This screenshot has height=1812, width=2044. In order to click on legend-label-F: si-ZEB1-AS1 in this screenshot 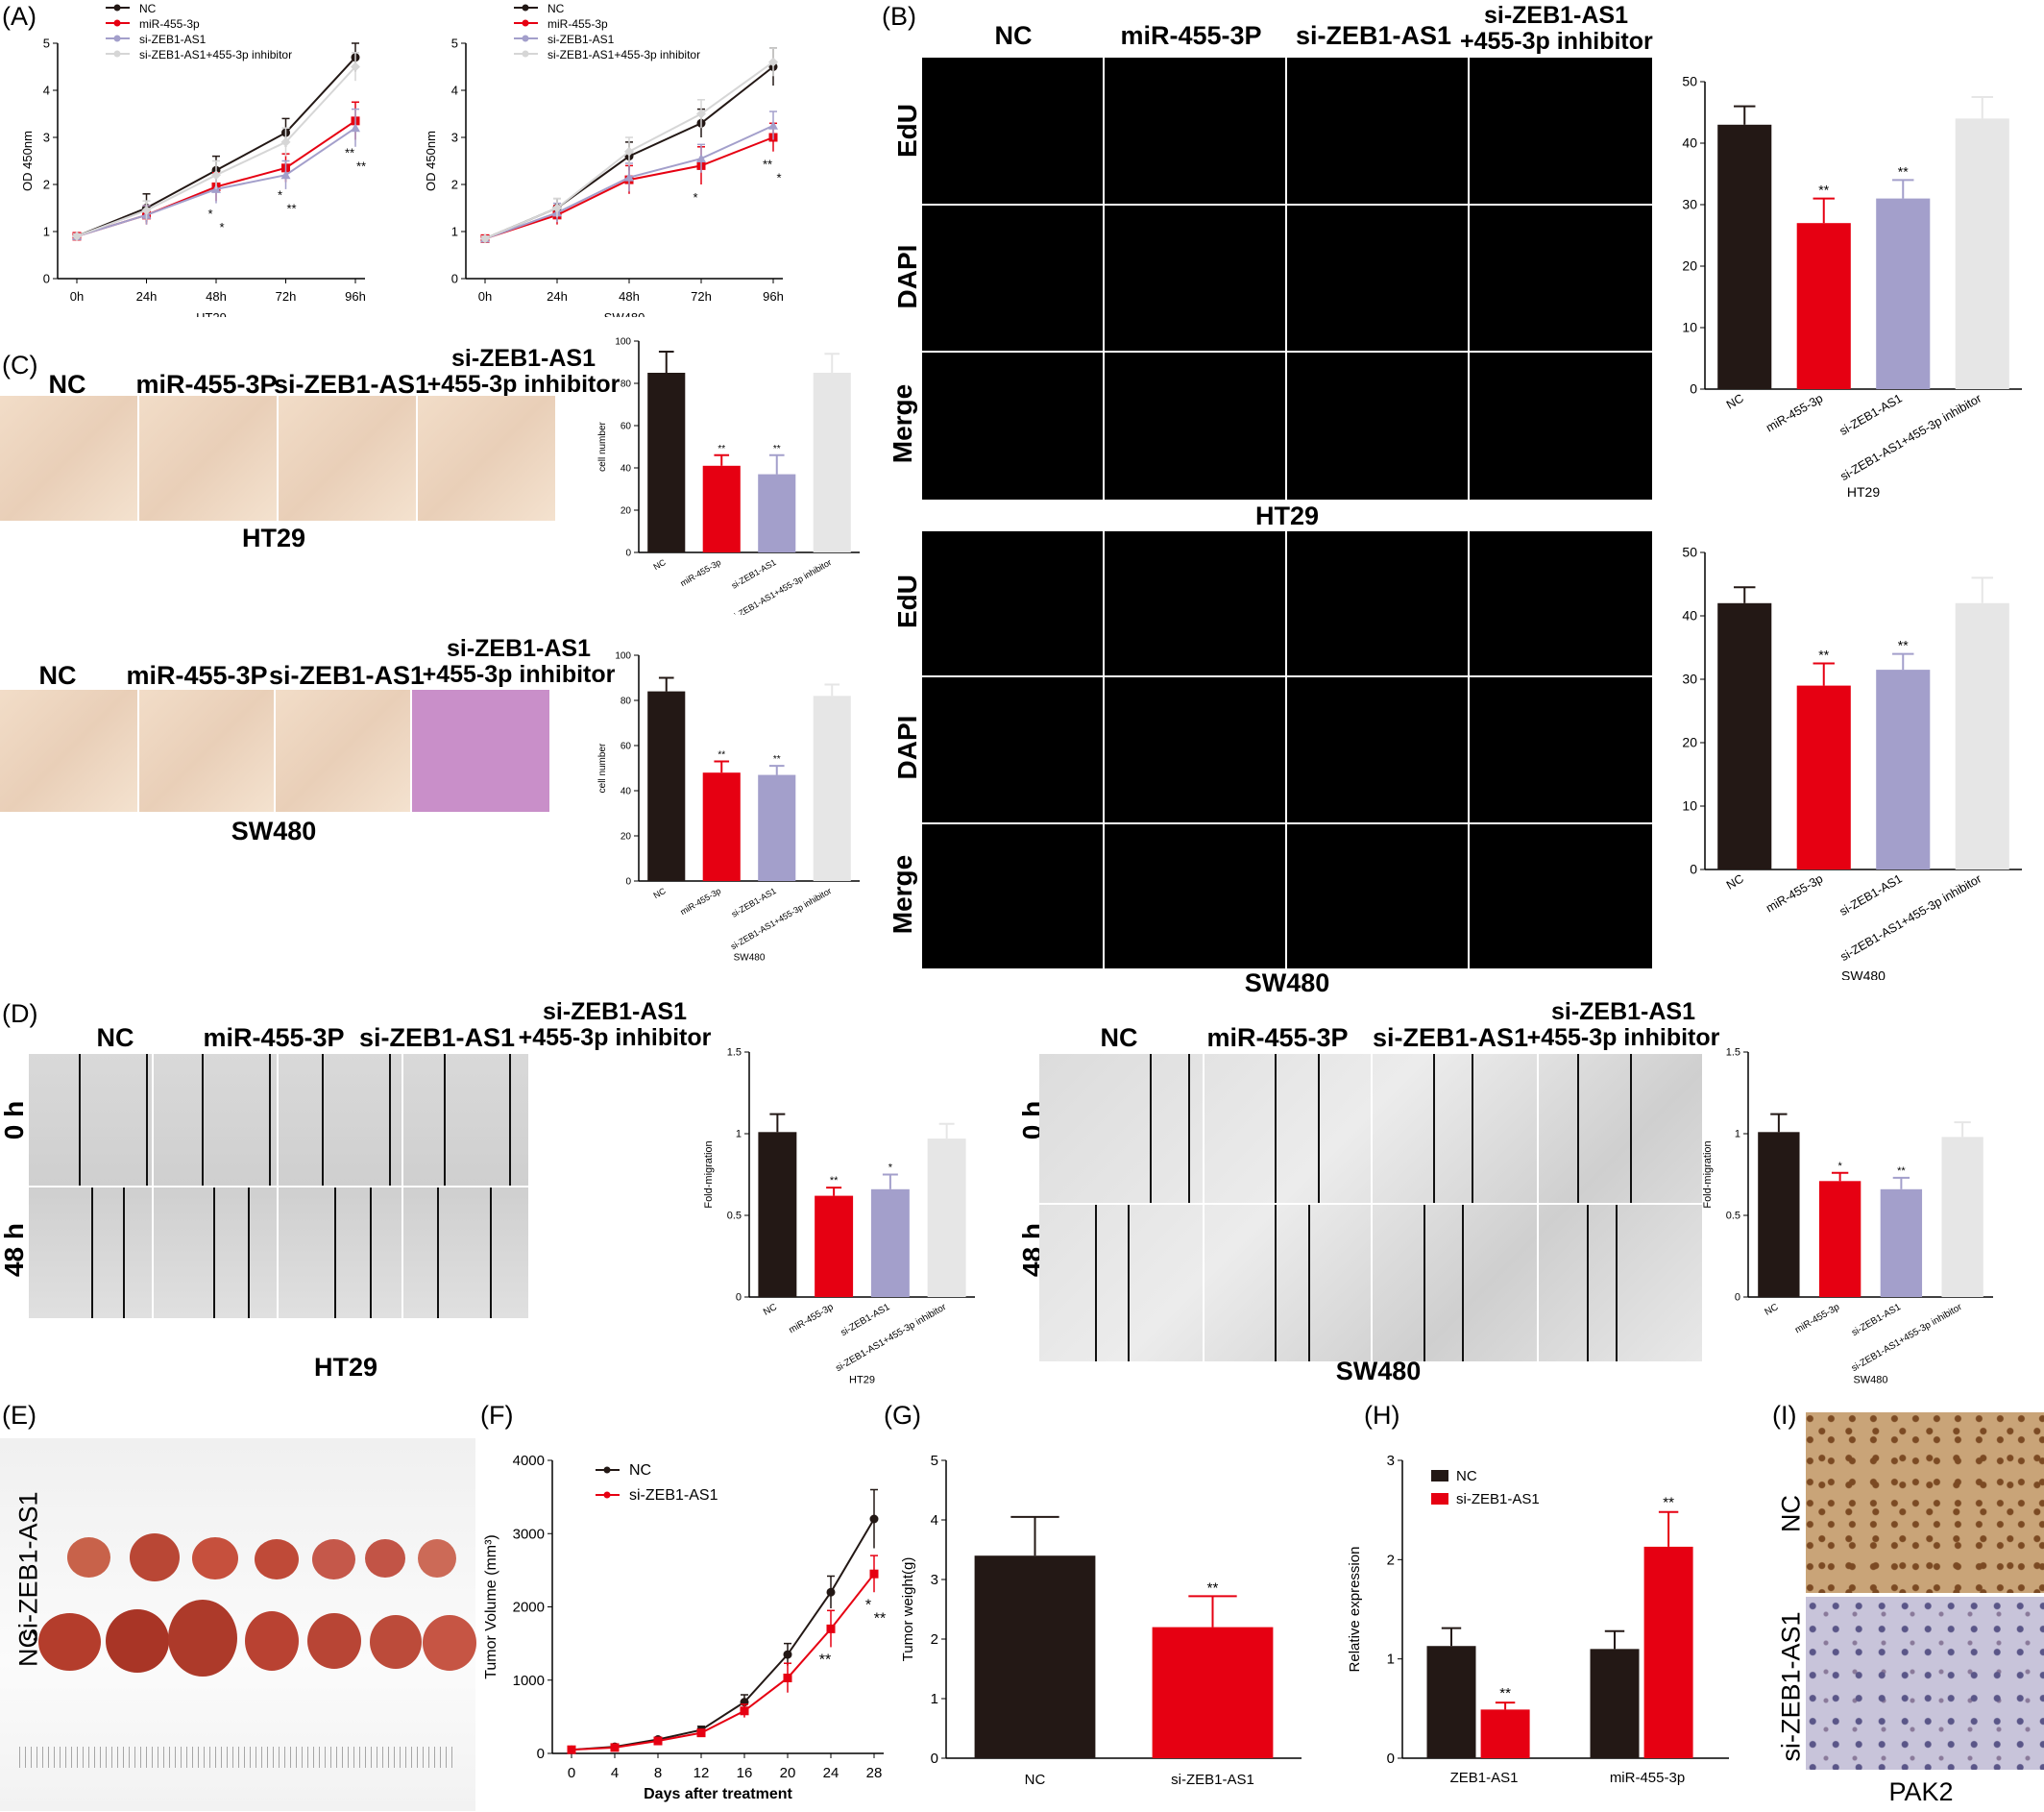, I will do `click(673, 1496)`.